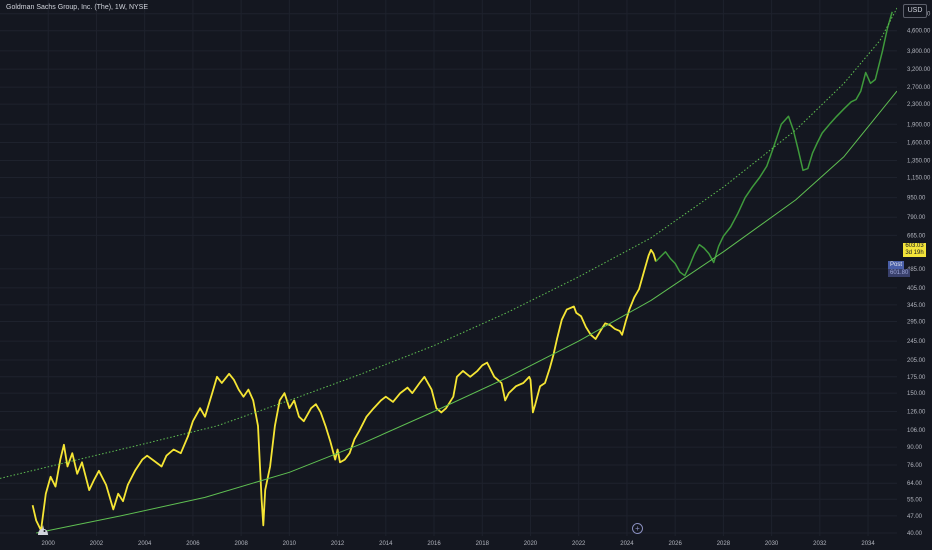 The width and height of the screenshot is (932, 550). What do you see at coordinates (483, 544) in the screenshot?
I see `x-tick-label: 2018` at bounding box center [483, 544].